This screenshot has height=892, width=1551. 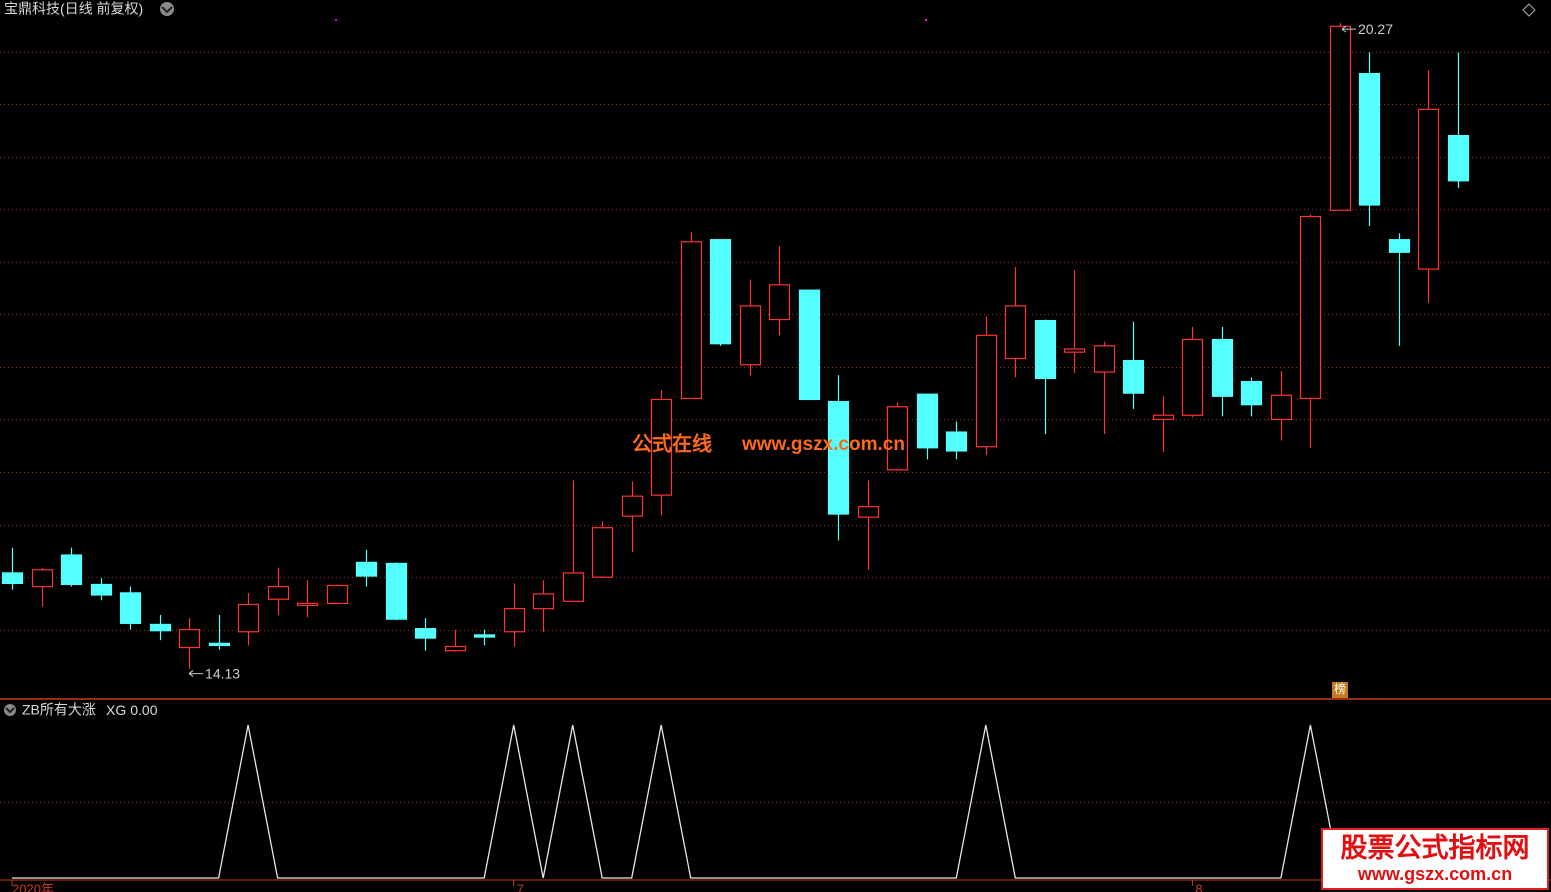 I want to click on chart-title: 宝鼎科技(日线 前复权), so click(x=73, y=9).